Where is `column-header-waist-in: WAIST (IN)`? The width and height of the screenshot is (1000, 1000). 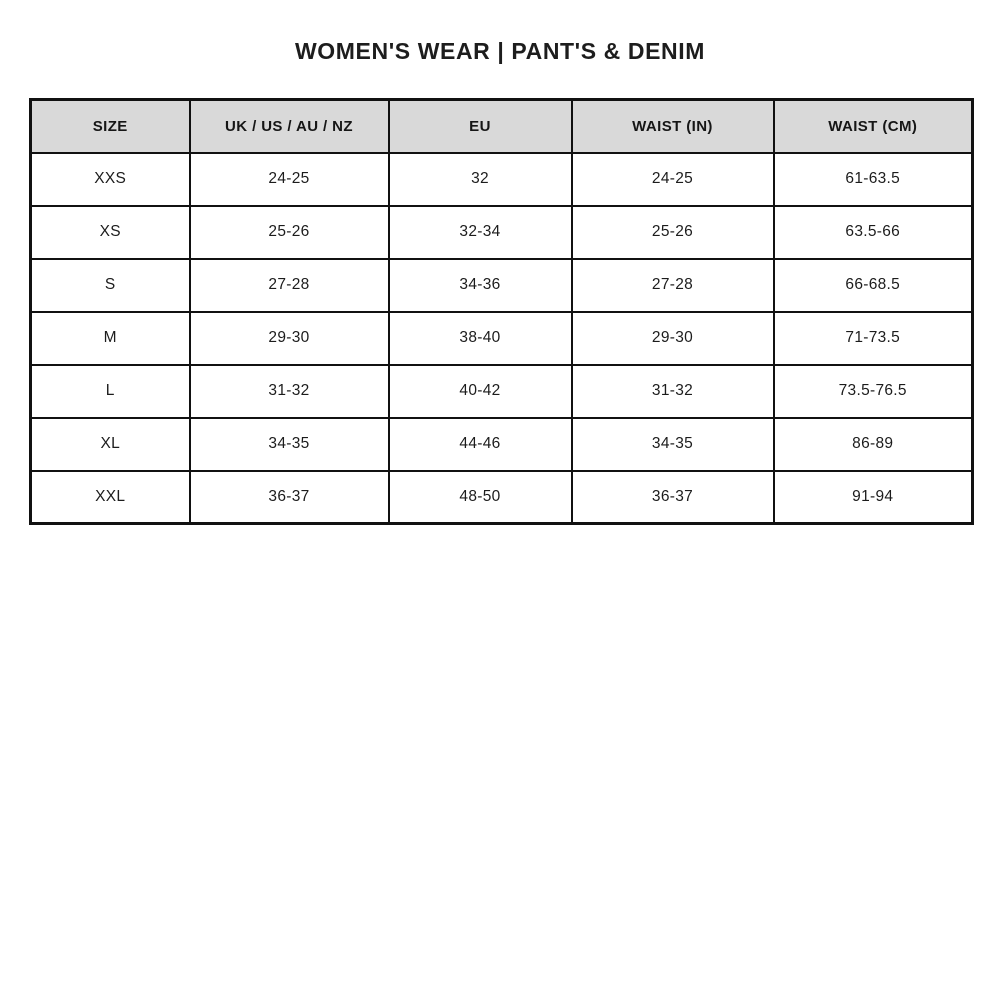 column-header-waist-in: WAIST (IN) is located at coordinates (672, 126).